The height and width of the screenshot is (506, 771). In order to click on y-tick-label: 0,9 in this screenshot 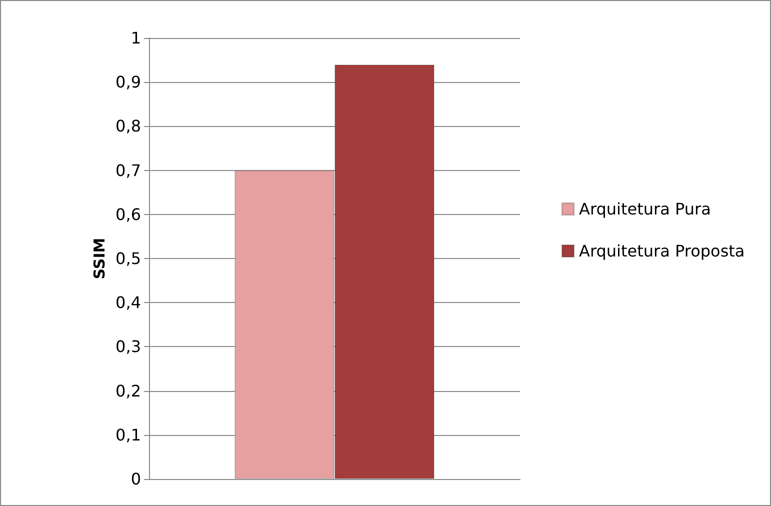, I will do `click(128, 82)`.